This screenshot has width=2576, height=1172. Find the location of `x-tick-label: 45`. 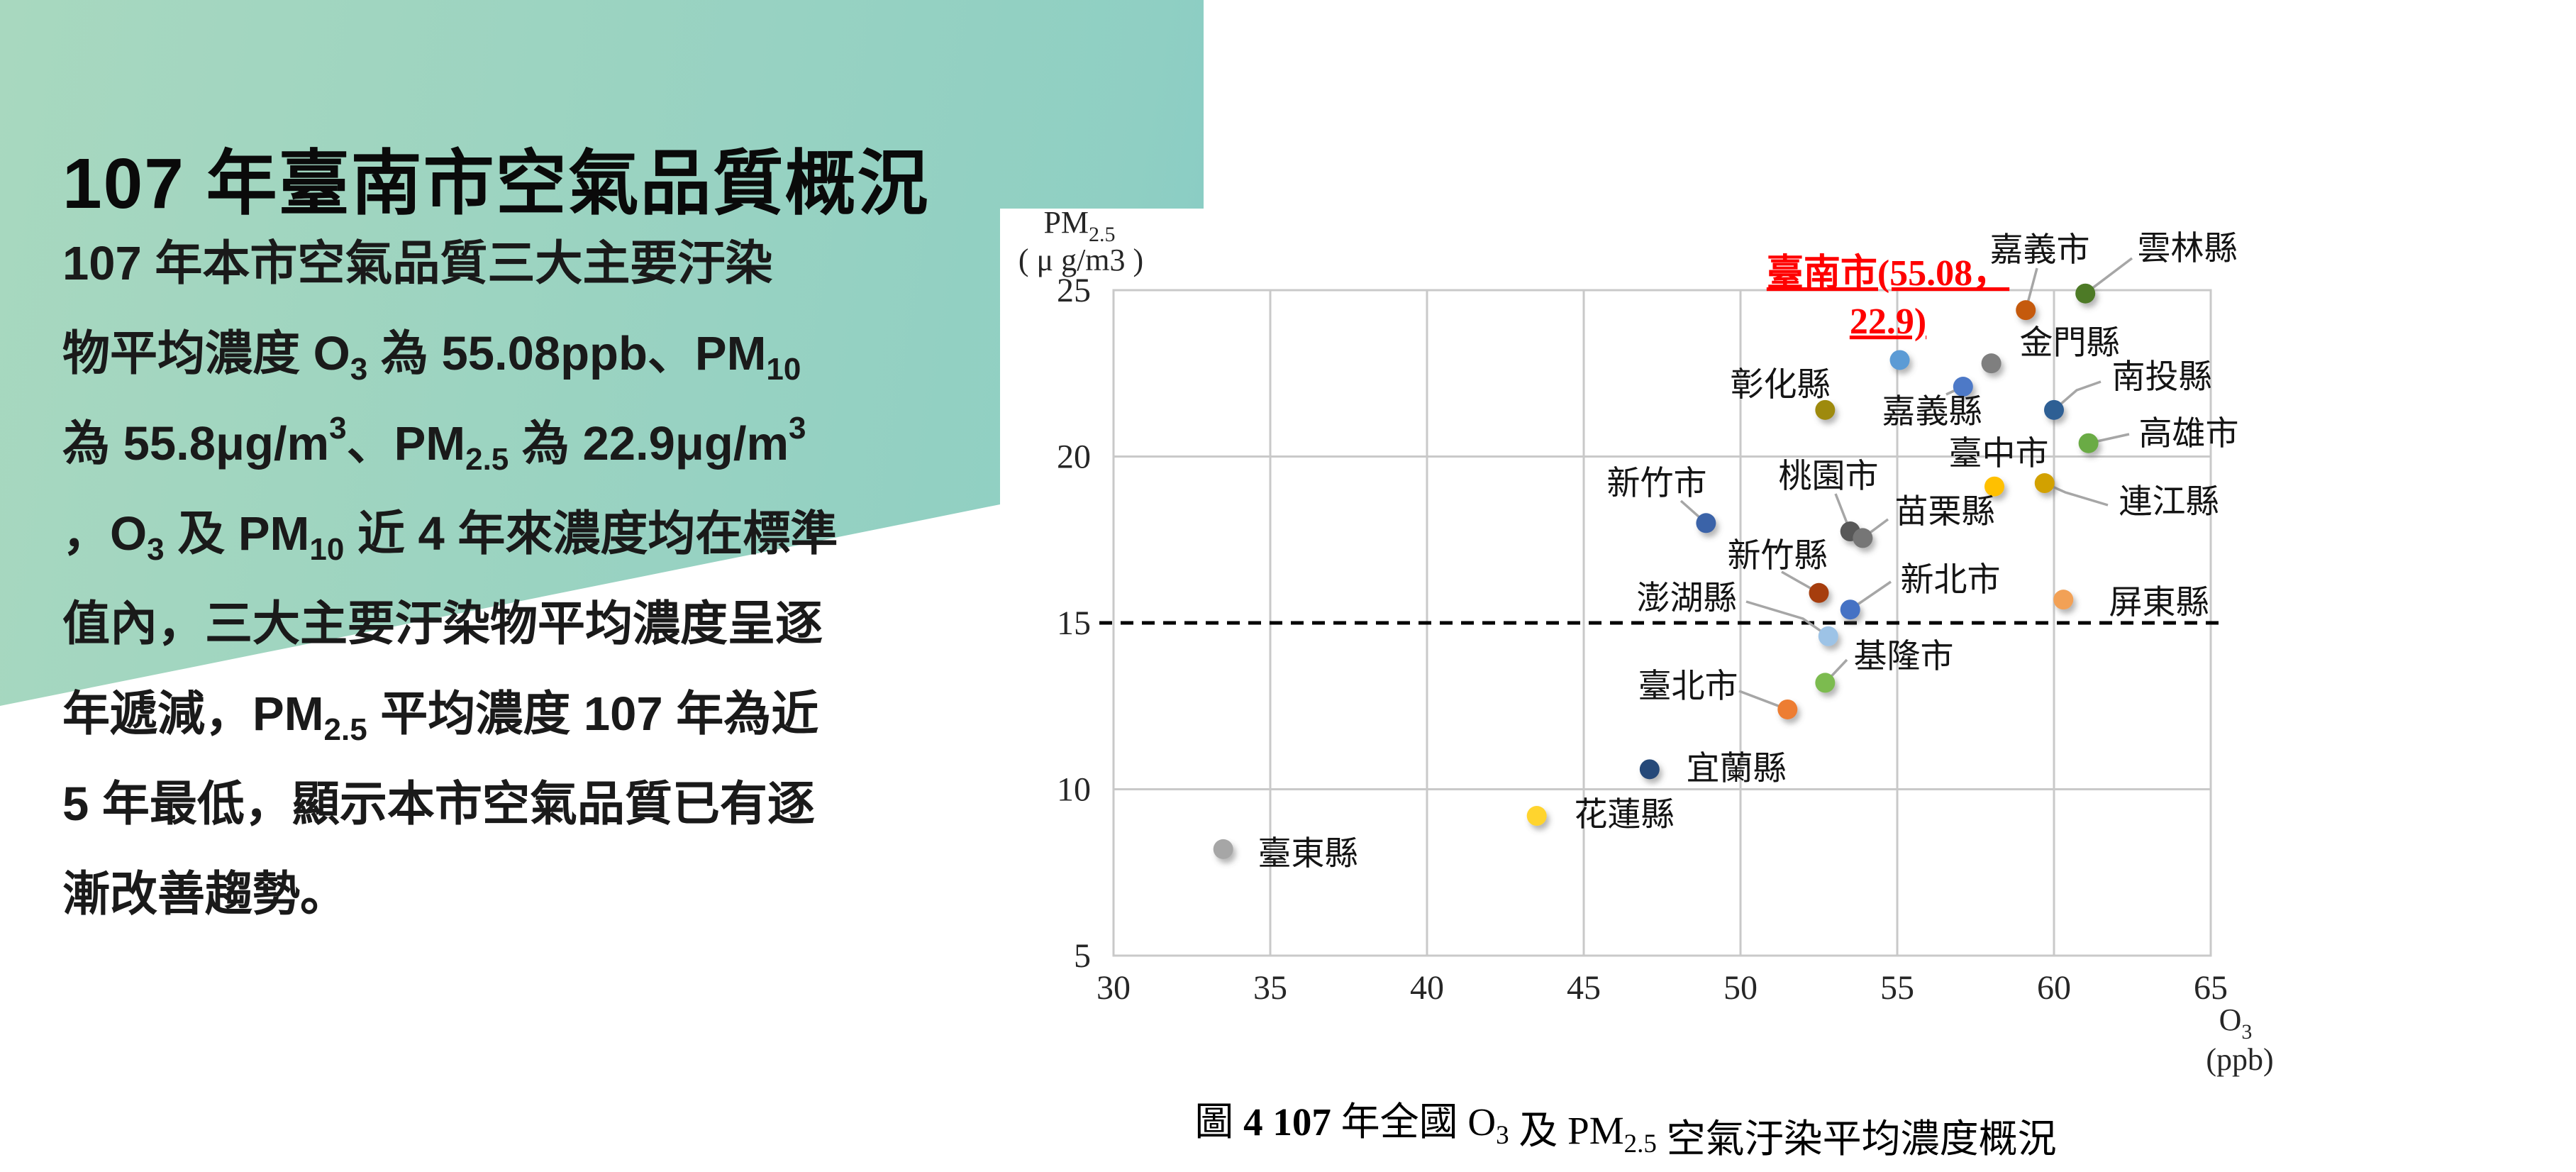

x-tick-label: 45 is located at coordinates (1584, 988).